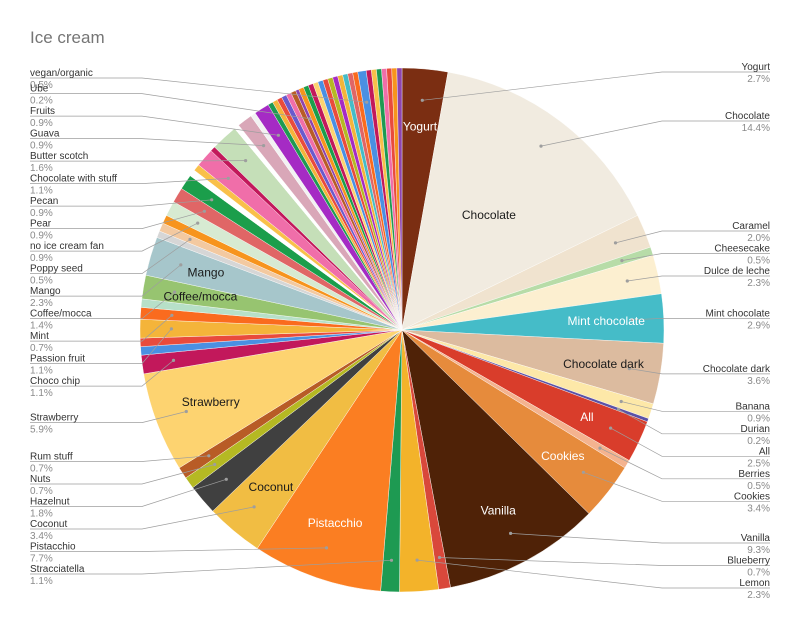 The image size is (800, 623). Describe the element at coordinates (755, 67) in the screenshot. I see `slice-label-yogurt: Yogurt` at that location.